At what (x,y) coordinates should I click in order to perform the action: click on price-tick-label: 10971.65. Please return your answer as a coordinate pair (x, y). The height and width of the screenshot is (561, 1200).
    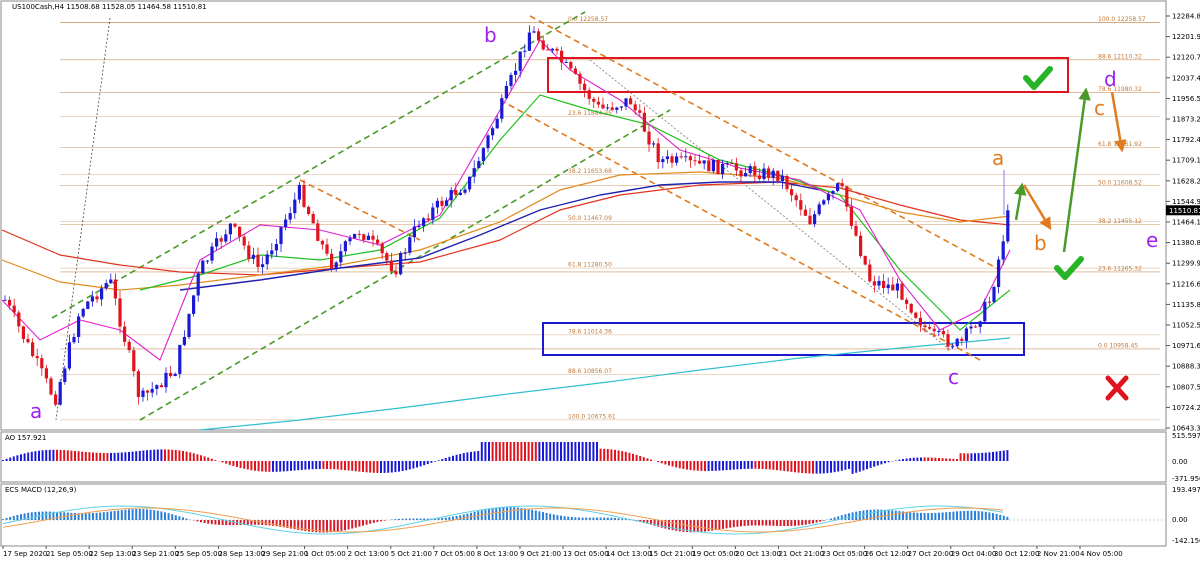
    Looking at the image, I should click on (1186, 346).